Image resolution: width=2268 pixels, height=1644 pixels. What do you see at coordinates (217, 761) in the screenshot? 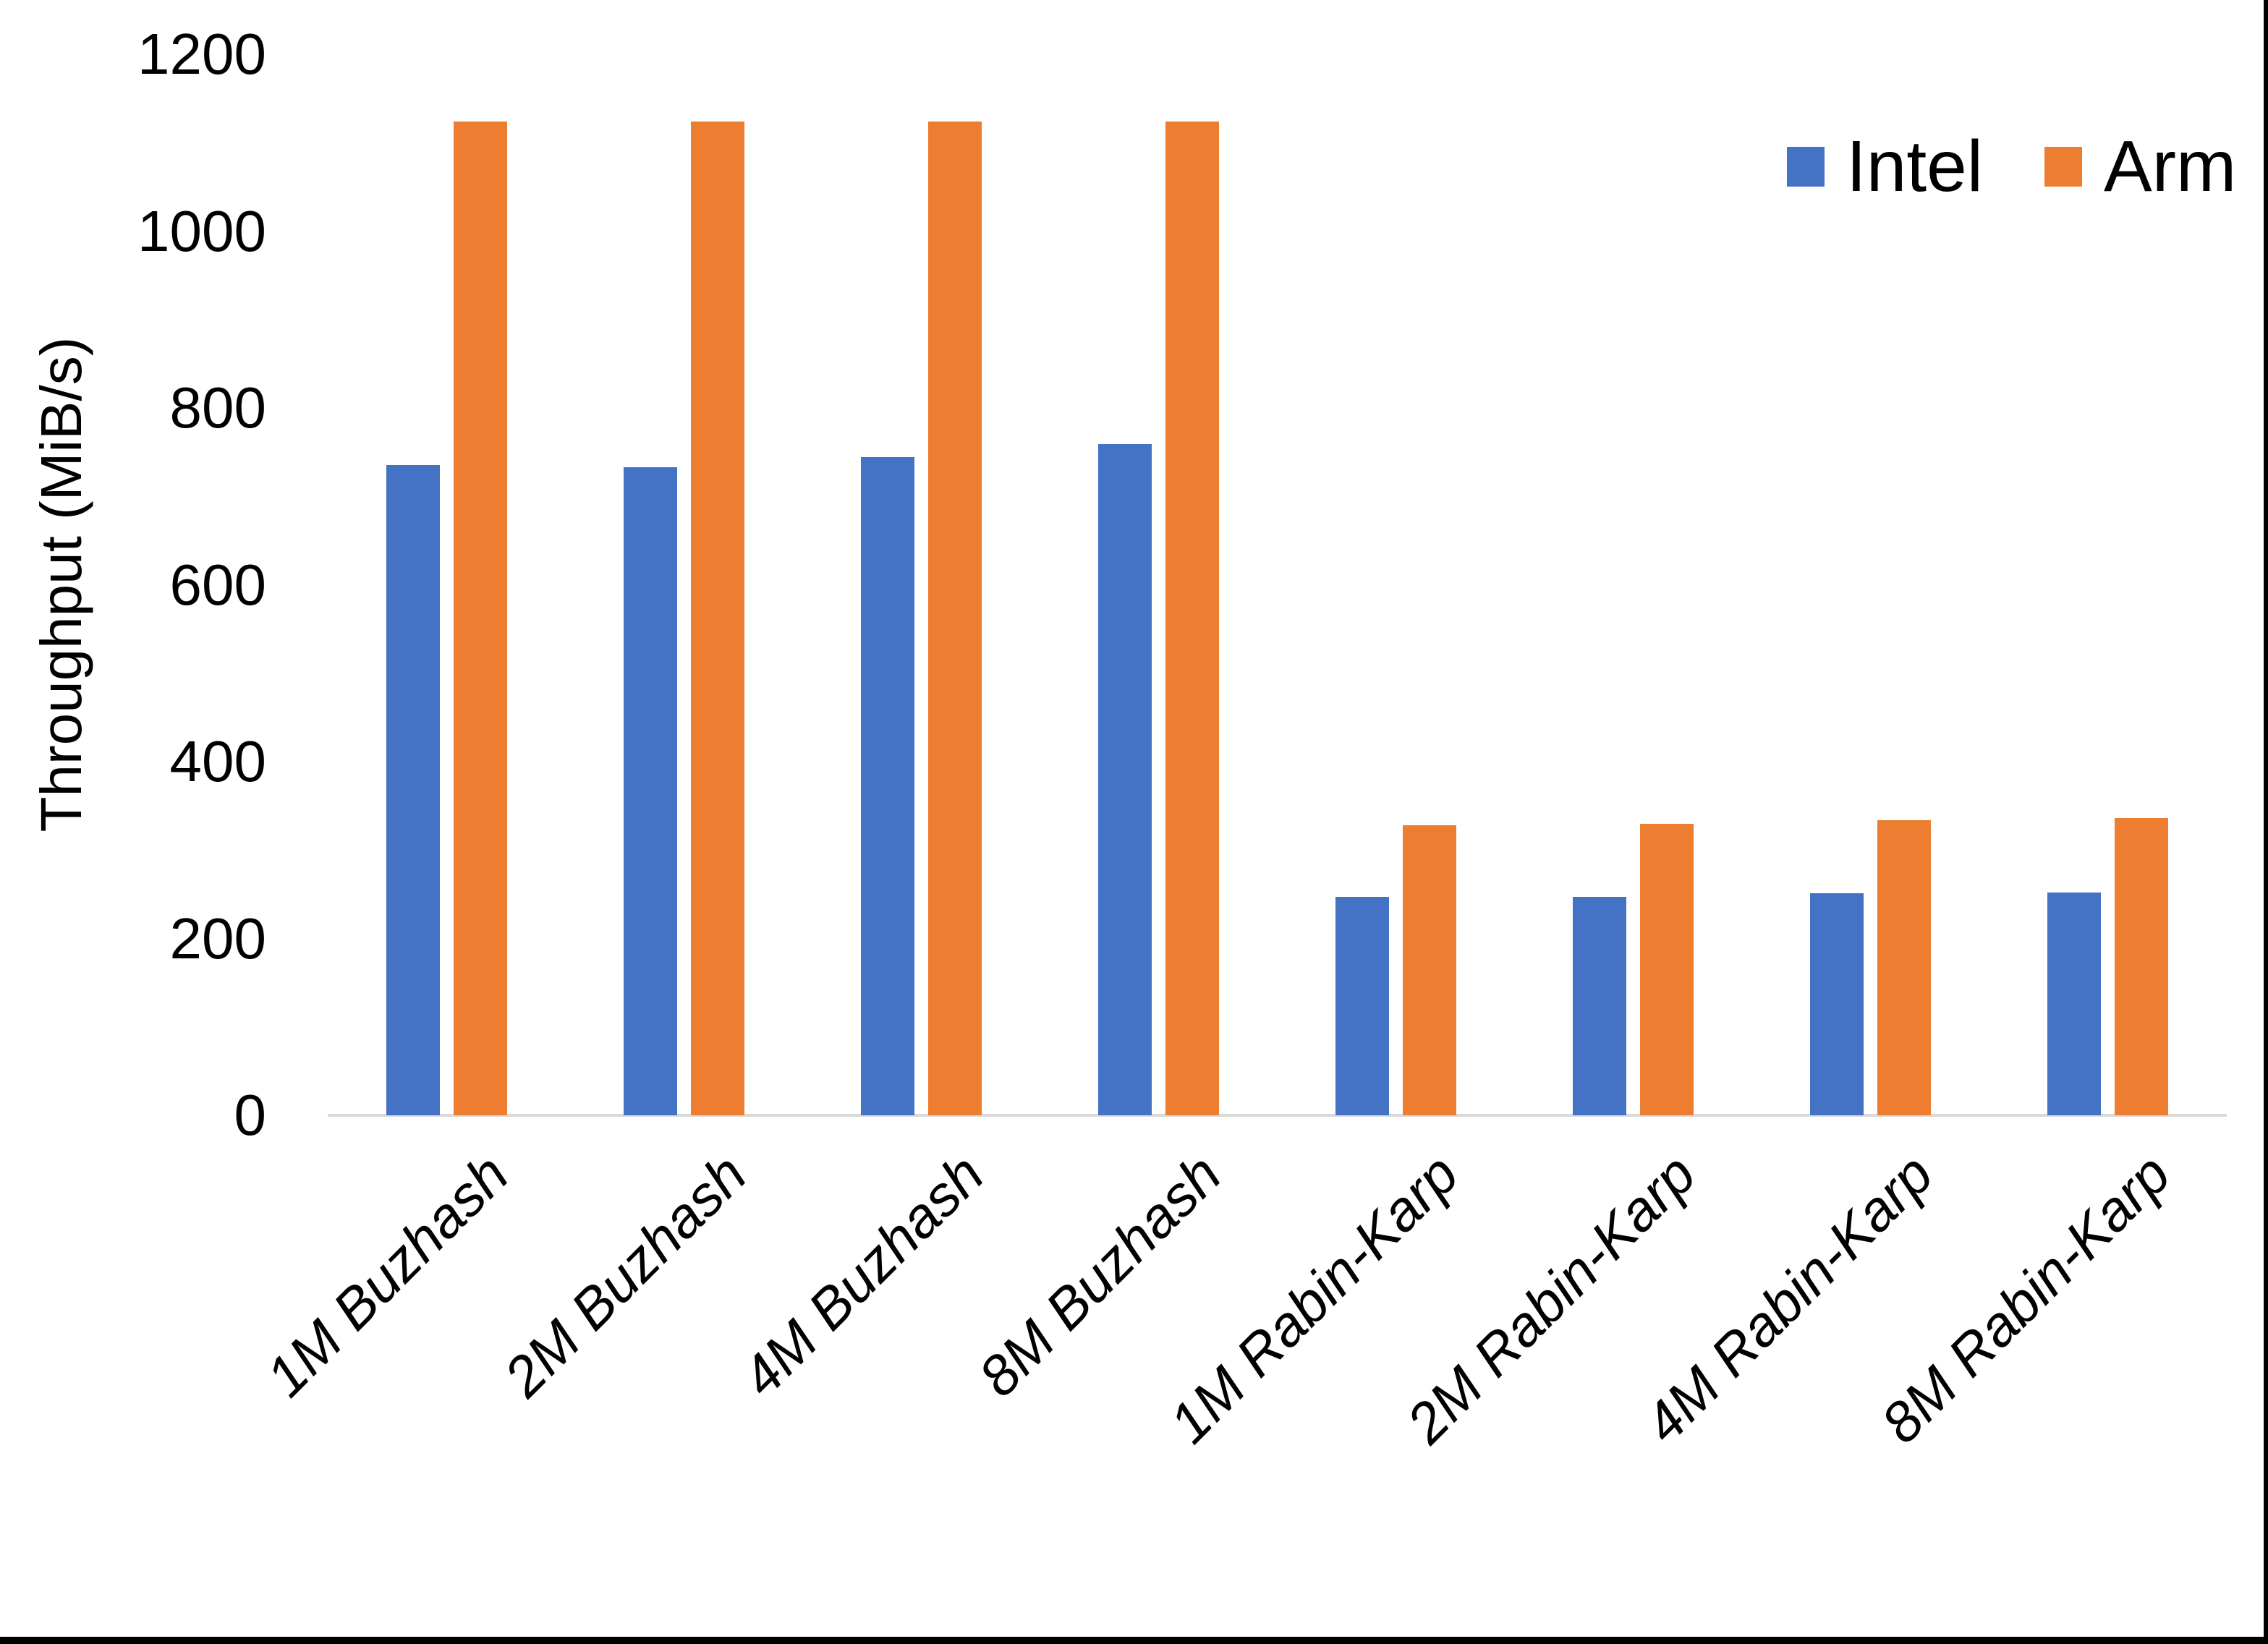
I see `y-tick-label: 400` at bounding box center [217, 761].